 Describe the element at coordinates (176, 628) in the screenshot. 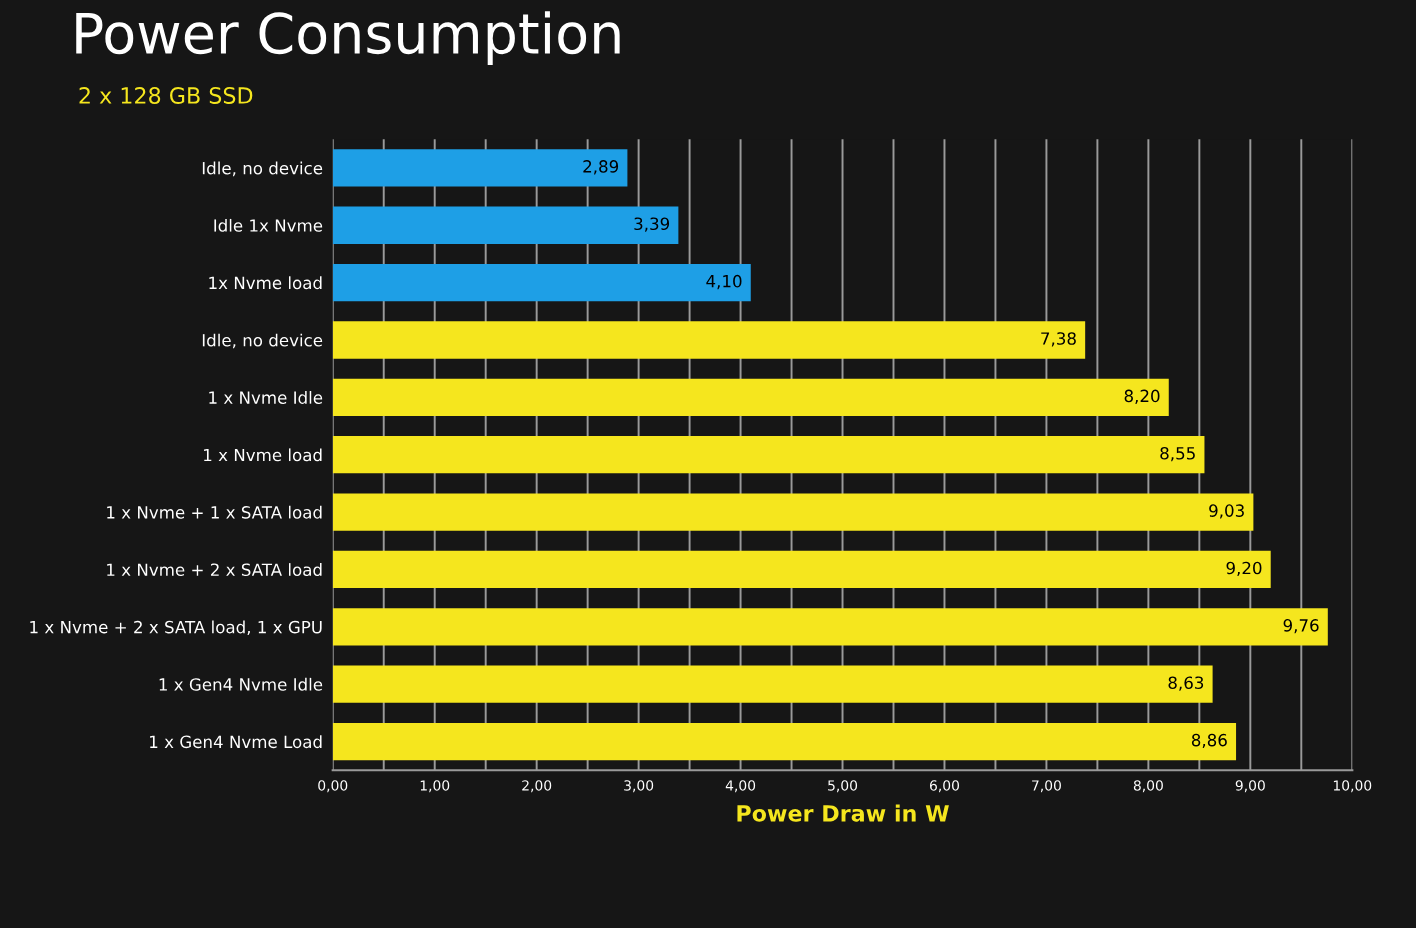

I see `y-tick-label: 1 x Nvme + 2 x SATA load, 1 x GPU` at that location.